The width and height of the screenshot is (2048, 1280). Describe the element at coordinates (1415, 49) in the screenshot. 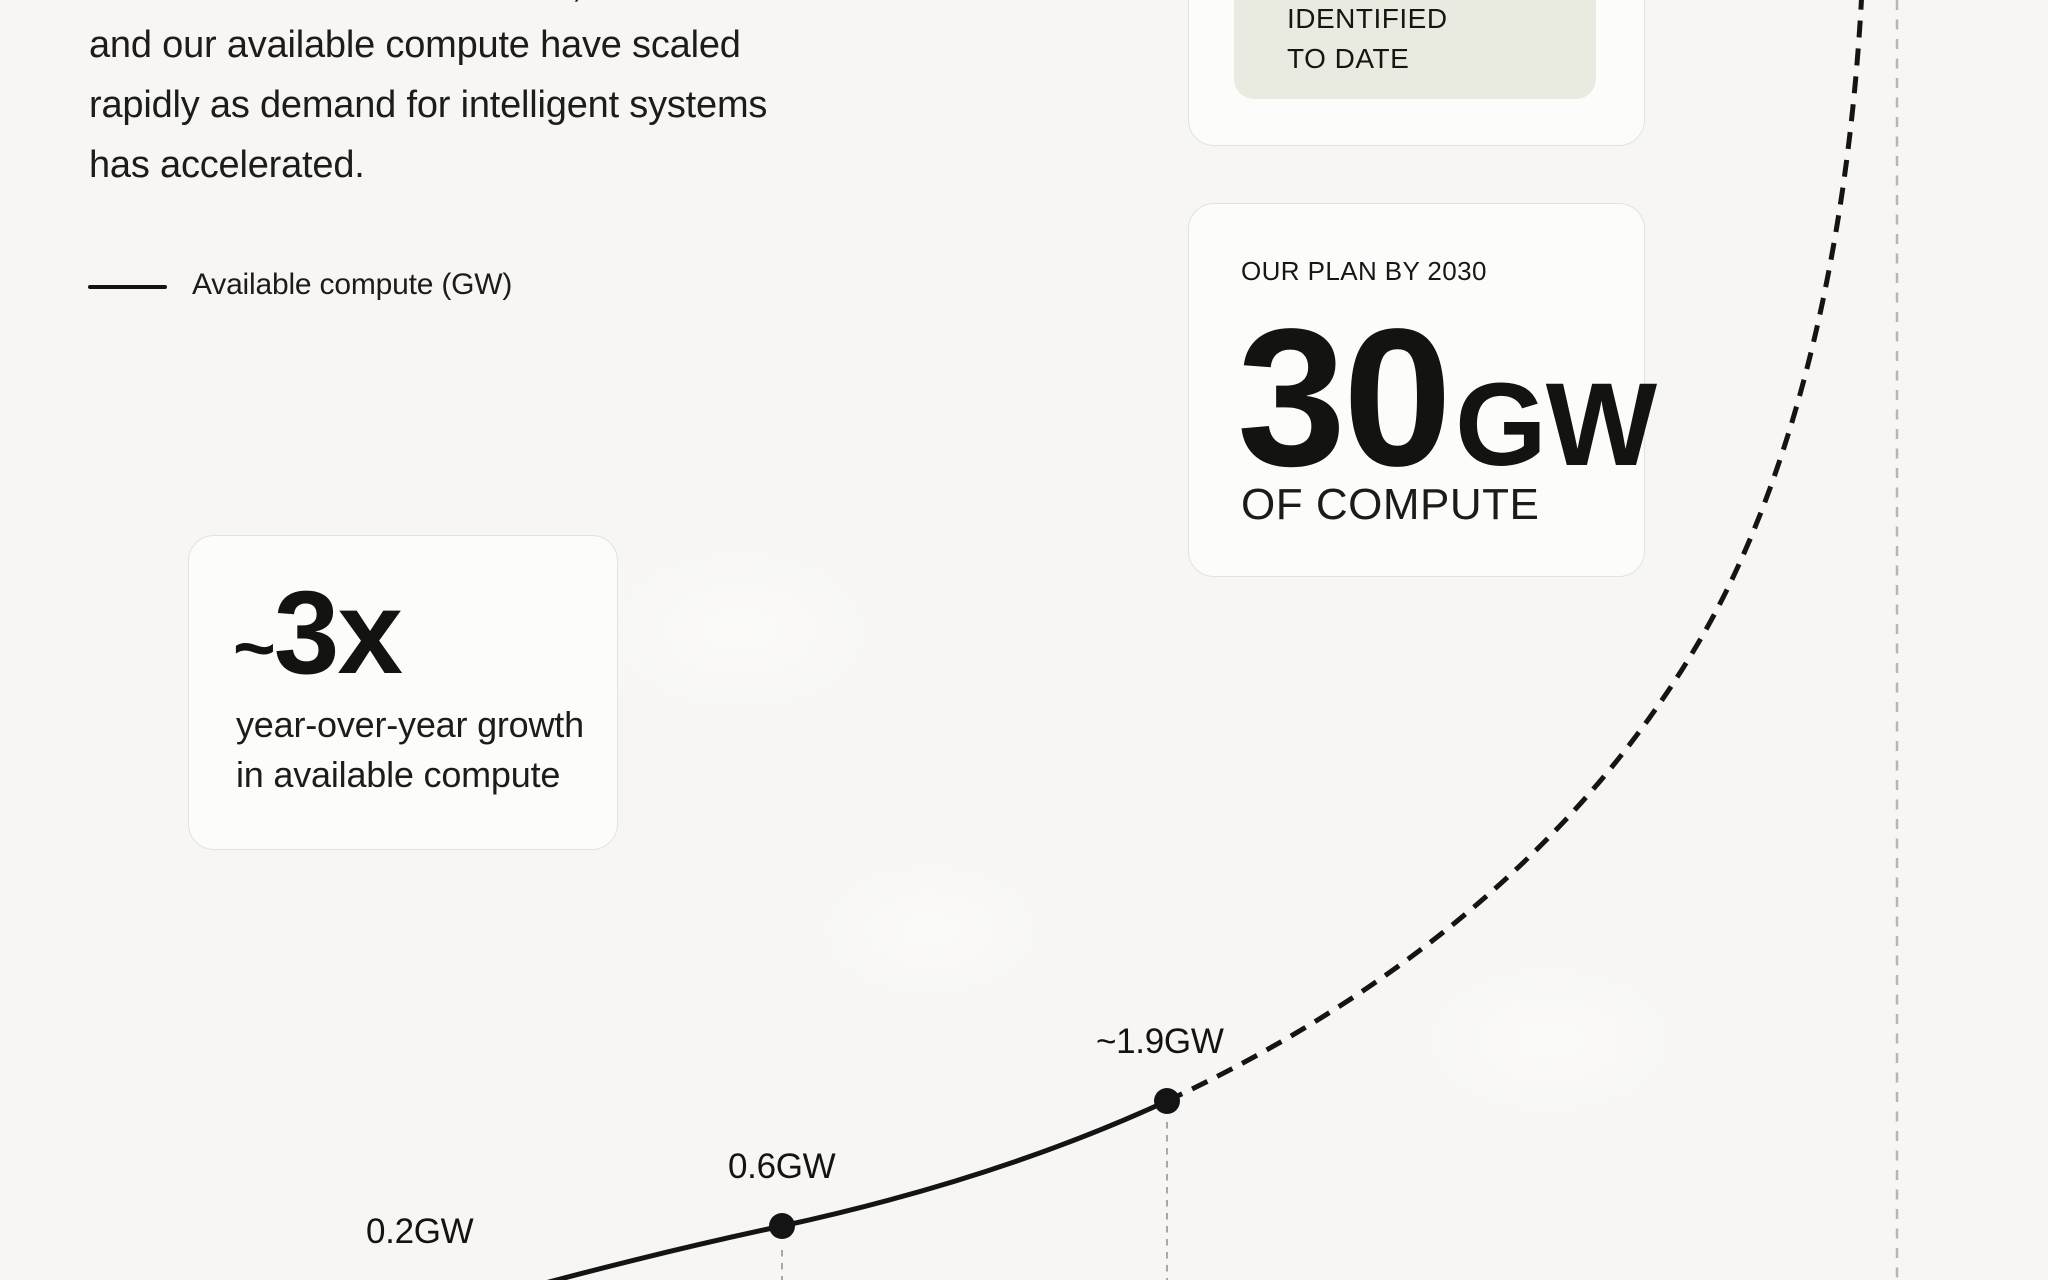

I see `identified-badge: IDENTIFIED TO DATE` at that location.